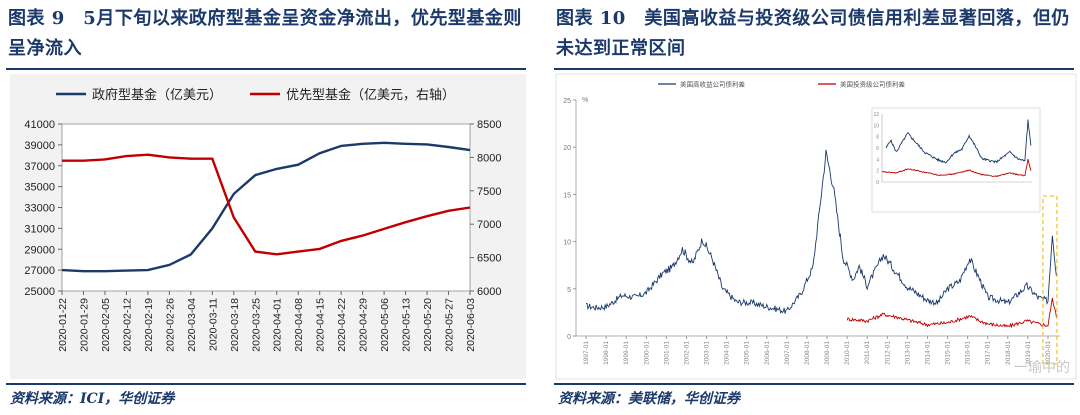 Image resolution: width=1080 pixels, height=415 pixels. I want to click on x-tick-label: 2016-01, so click(968, 353).